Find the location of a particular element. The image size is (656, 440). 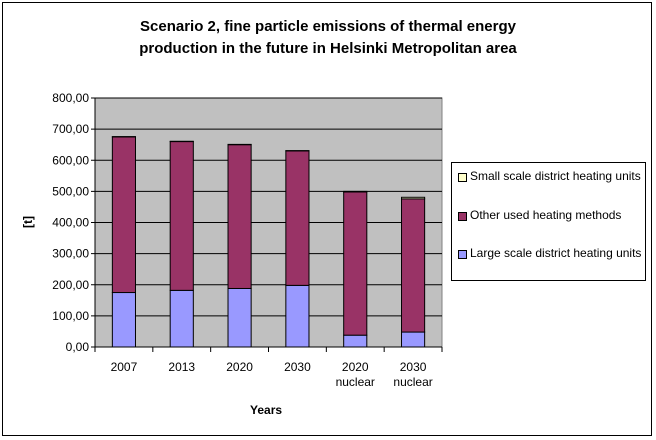

legend-swatch-other-methods is located at coordinates (462, 216).